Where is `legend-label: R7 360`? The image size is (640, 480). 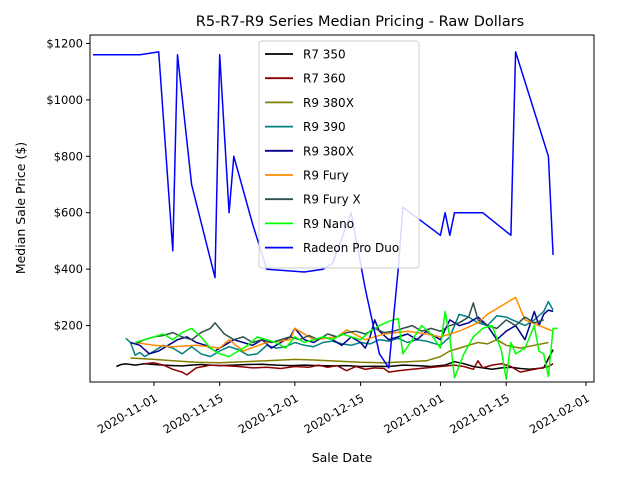 legend-label: R7 360 is located at coordinates (324, 79).